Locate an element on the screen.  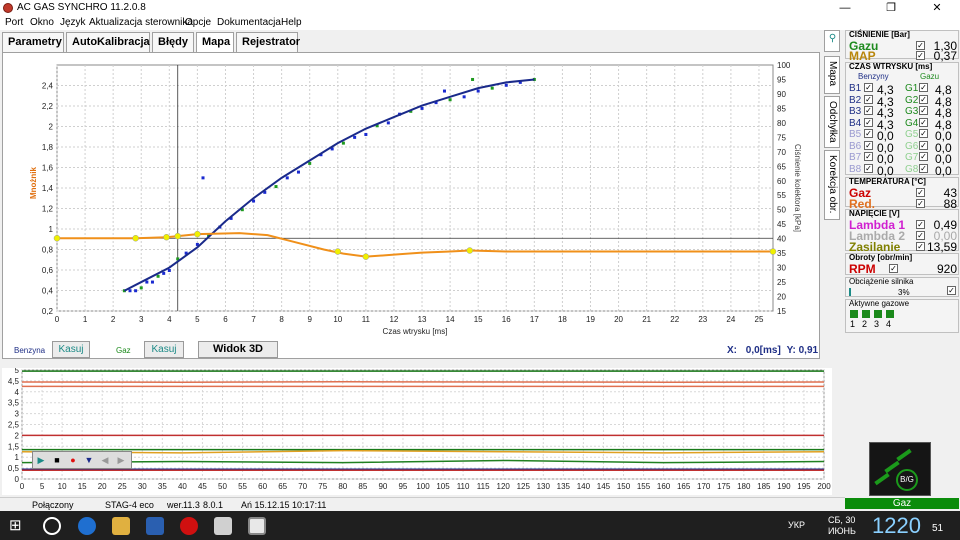
x-tick-label: 4 is located at coordinates (169, 319).